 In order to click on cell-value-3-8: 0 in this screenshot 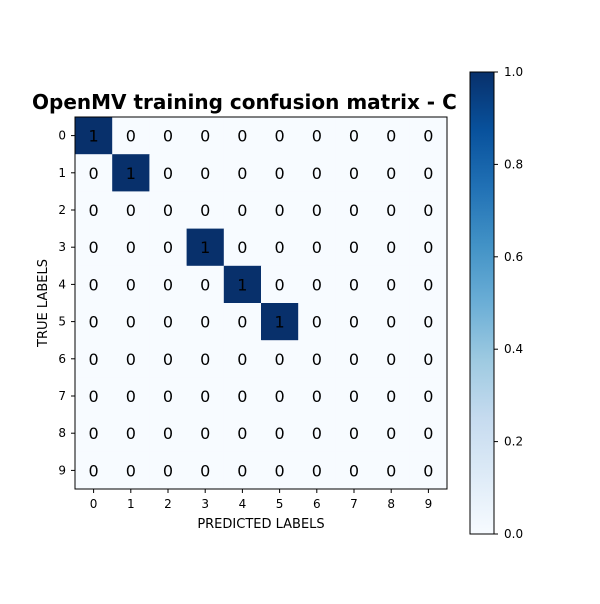, I will do `click(391, 247)`.